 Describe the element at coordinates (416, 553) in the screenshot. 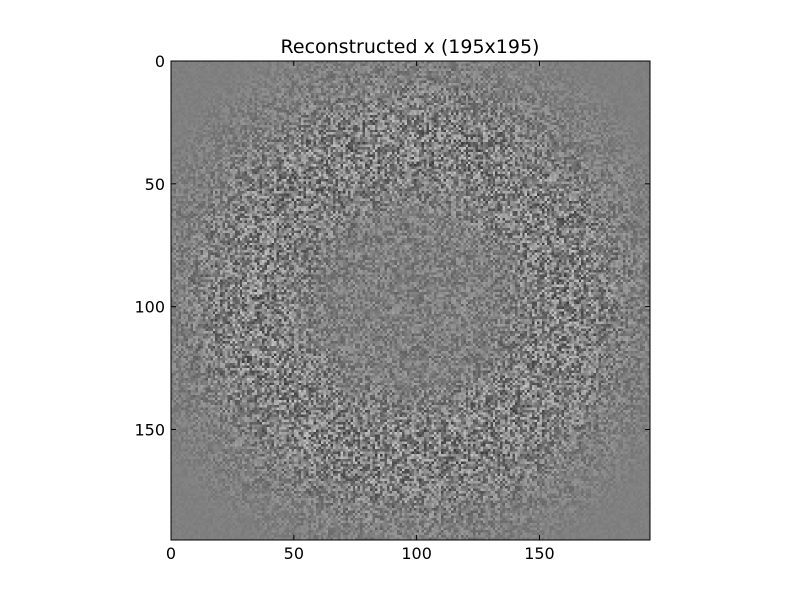

I see `x-tick-label: 100` at that location.